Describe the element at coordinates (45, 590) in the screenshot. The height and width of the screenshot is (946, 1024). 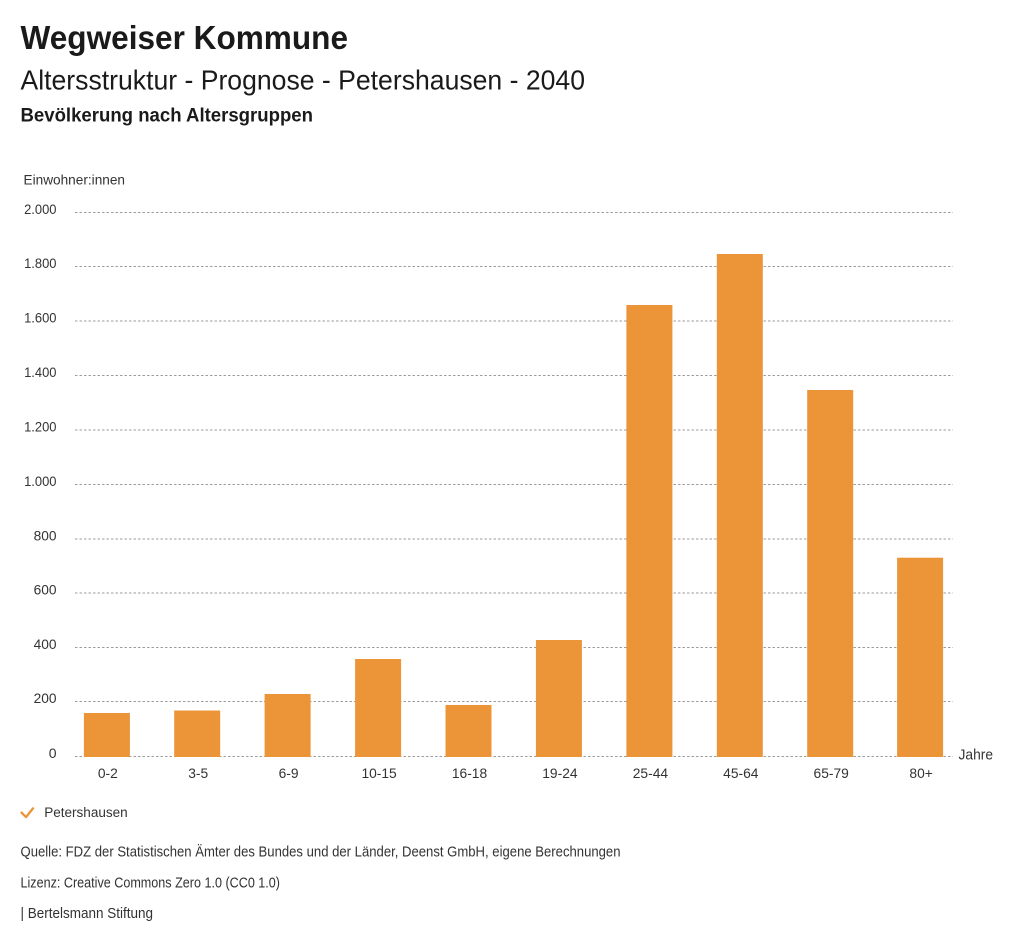
I see `svg-text: 600` at that location.